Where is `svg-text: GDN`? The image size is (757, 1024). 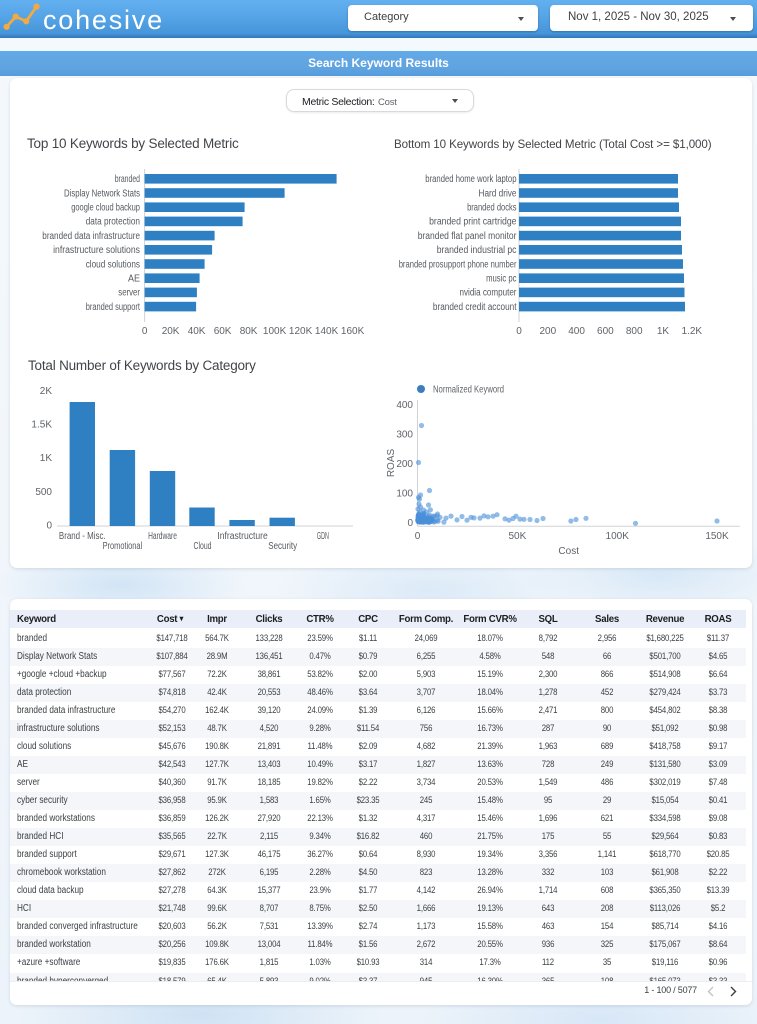
svg-text: GDN is located at coordinates (323, 536).